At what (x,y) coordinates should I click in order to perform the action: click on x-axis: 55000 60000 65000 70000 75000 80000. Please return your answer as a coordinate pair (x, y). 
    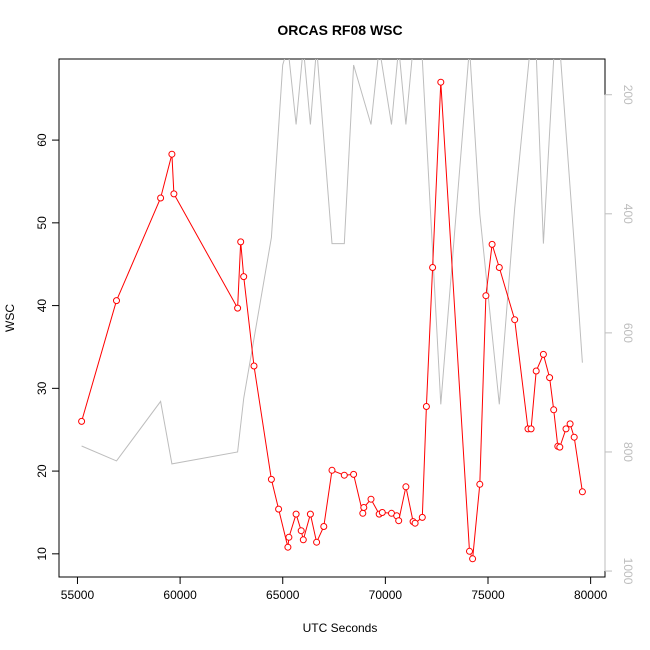
    Looking at the image, I should click on (334, 589).